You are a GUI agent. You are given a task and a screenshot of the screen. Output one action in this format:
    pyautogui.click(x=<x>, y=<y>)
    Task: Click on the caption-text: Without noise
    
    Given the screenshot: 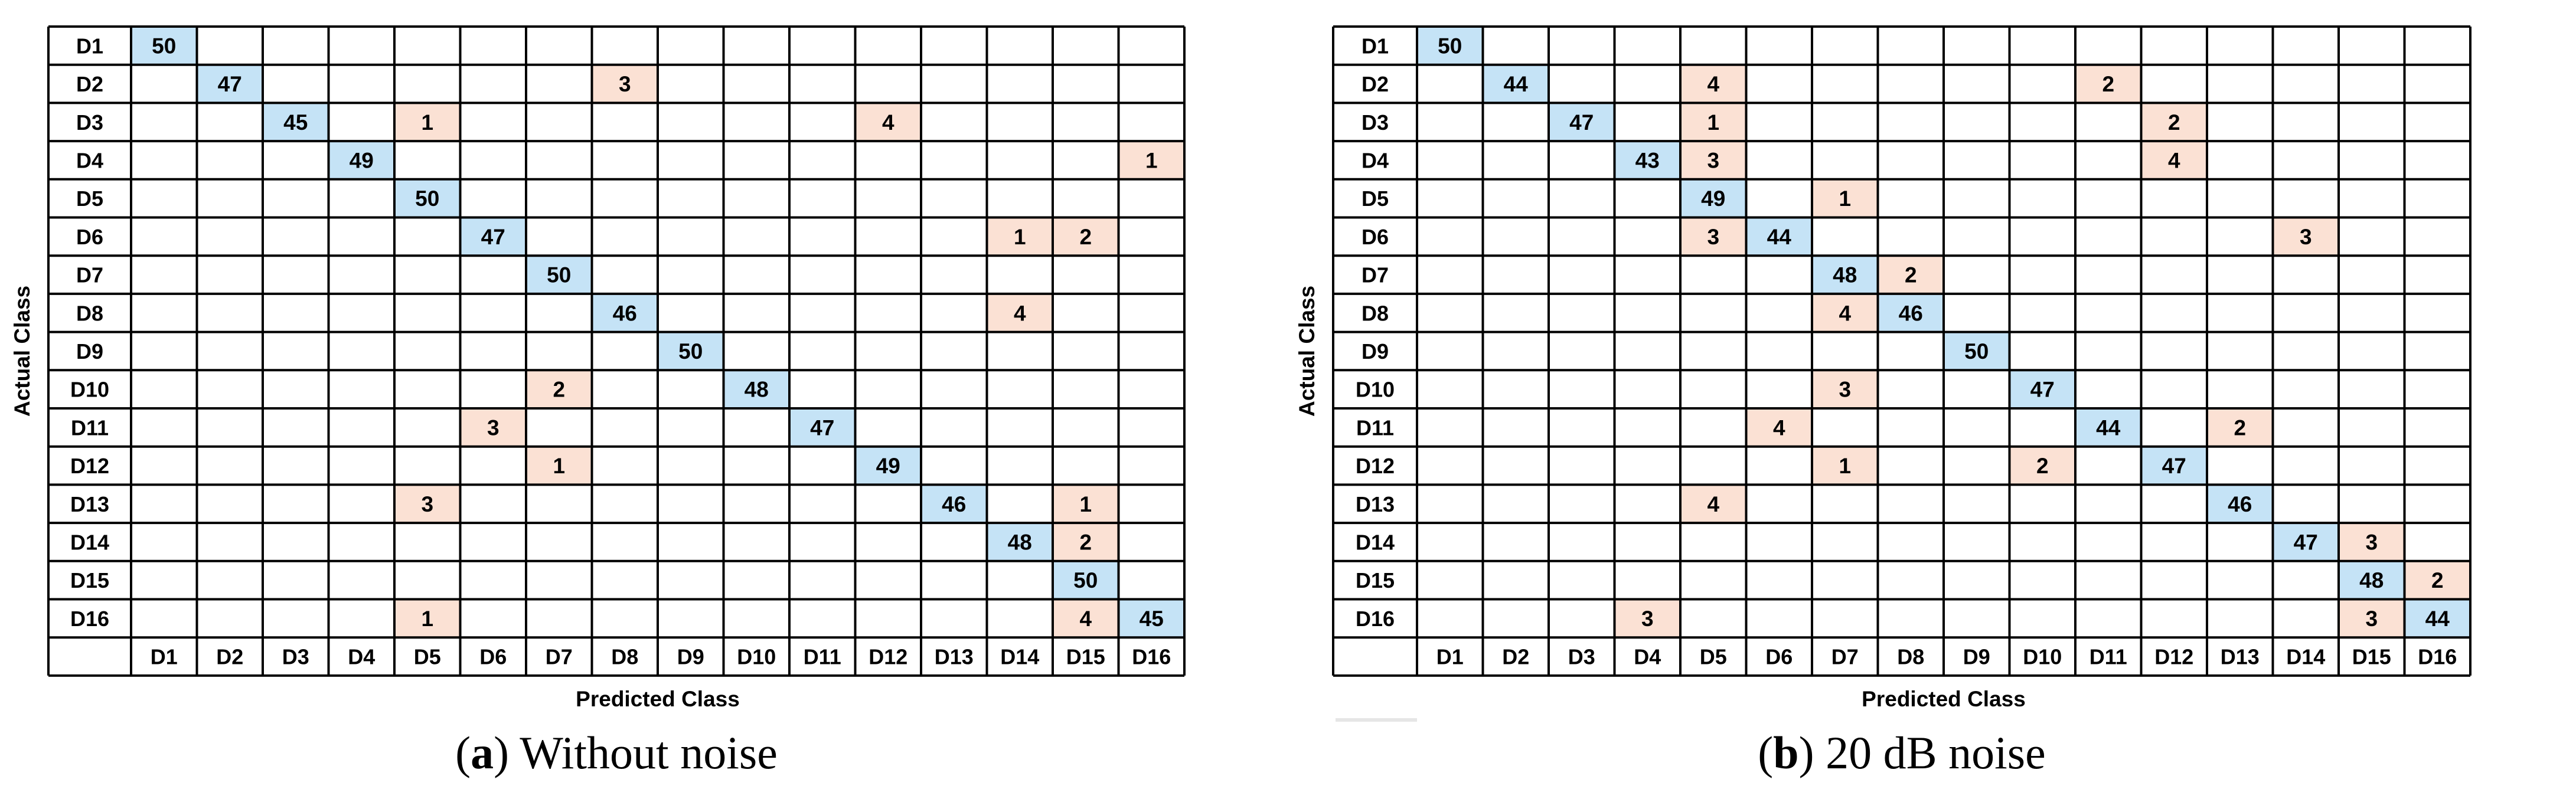 What is the action you would take?
    pyautogui.click(x=649, y=752)
    